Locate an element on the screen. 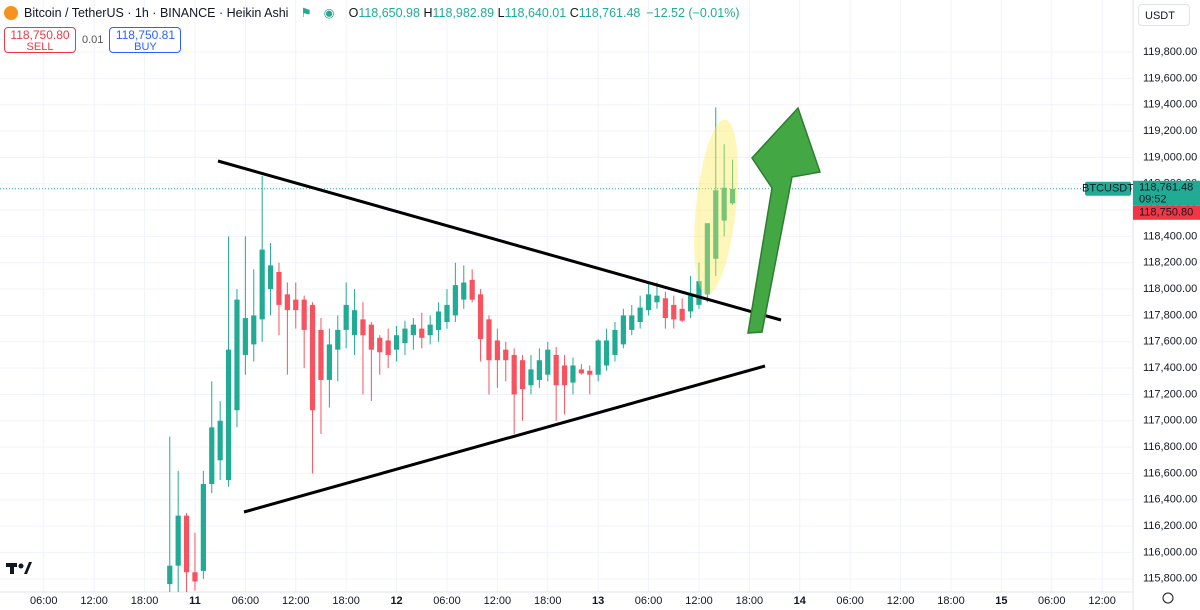 The height and width of the screenshot is (610, 1200). buy-button: 118,750.81 BUY is located at coordinates (145, 40).